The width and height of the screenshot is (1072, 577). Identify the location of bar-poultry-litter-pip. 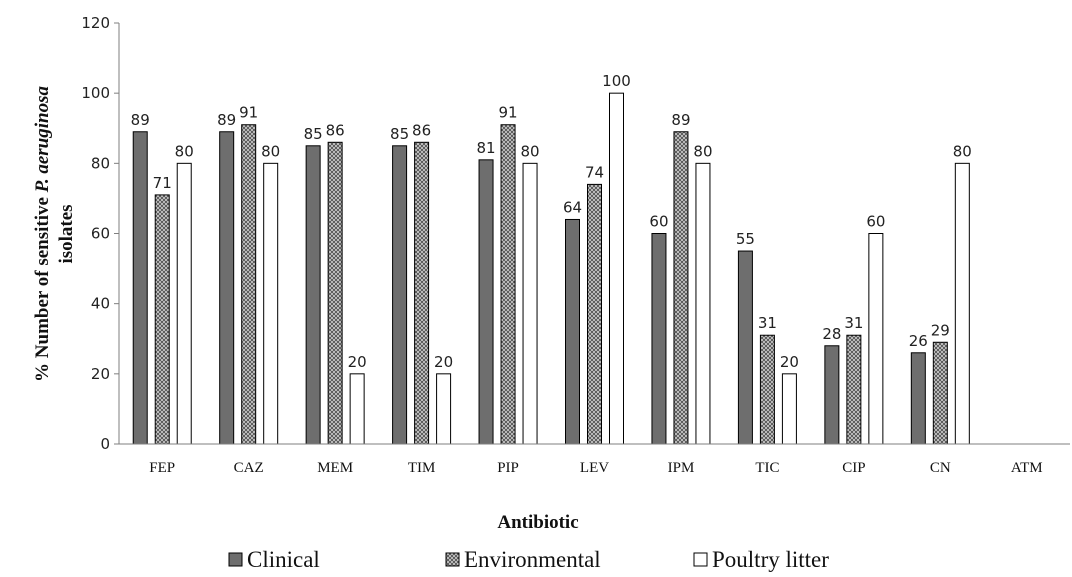
(530, 303).